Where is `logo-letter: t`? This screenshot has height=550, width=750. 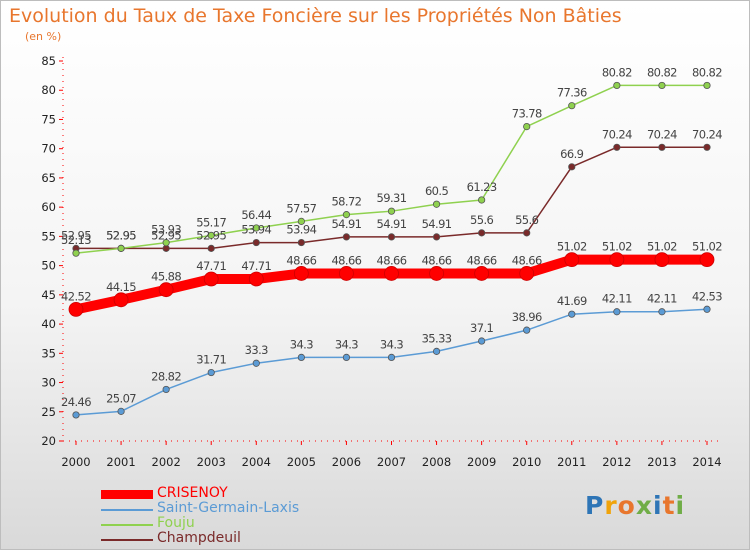
logo-letter: t is located at coordinates (669, 505).